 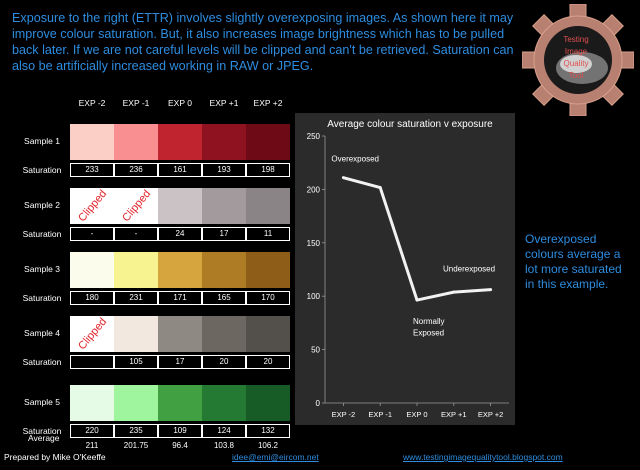 What do you see at coordinates (344, 414) in the screenshot?
I see `x-tick-label: EXP -2` at bounding box center [344, 414].